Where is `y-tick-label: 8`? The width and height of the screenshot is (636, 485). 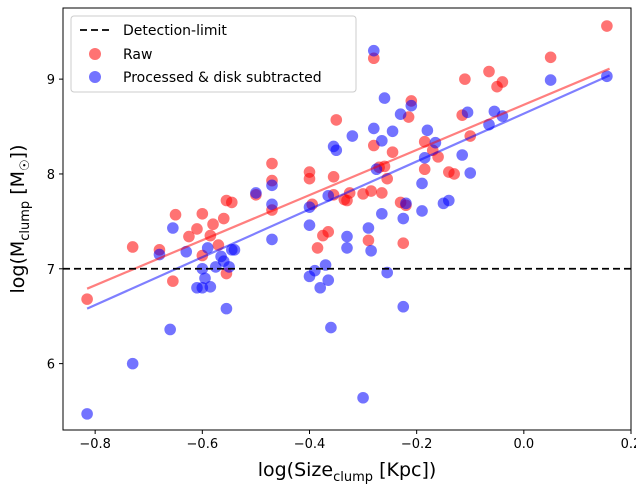
y-tick-label: 8 is located at coordinates (51, 175).